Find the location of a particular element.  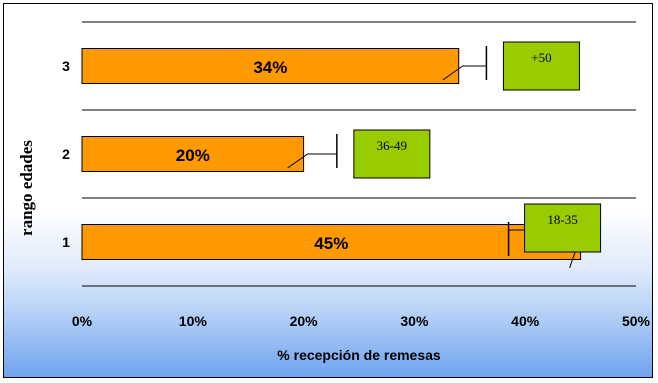

bar-value-label: 34% is located at coordinates (270, 67).